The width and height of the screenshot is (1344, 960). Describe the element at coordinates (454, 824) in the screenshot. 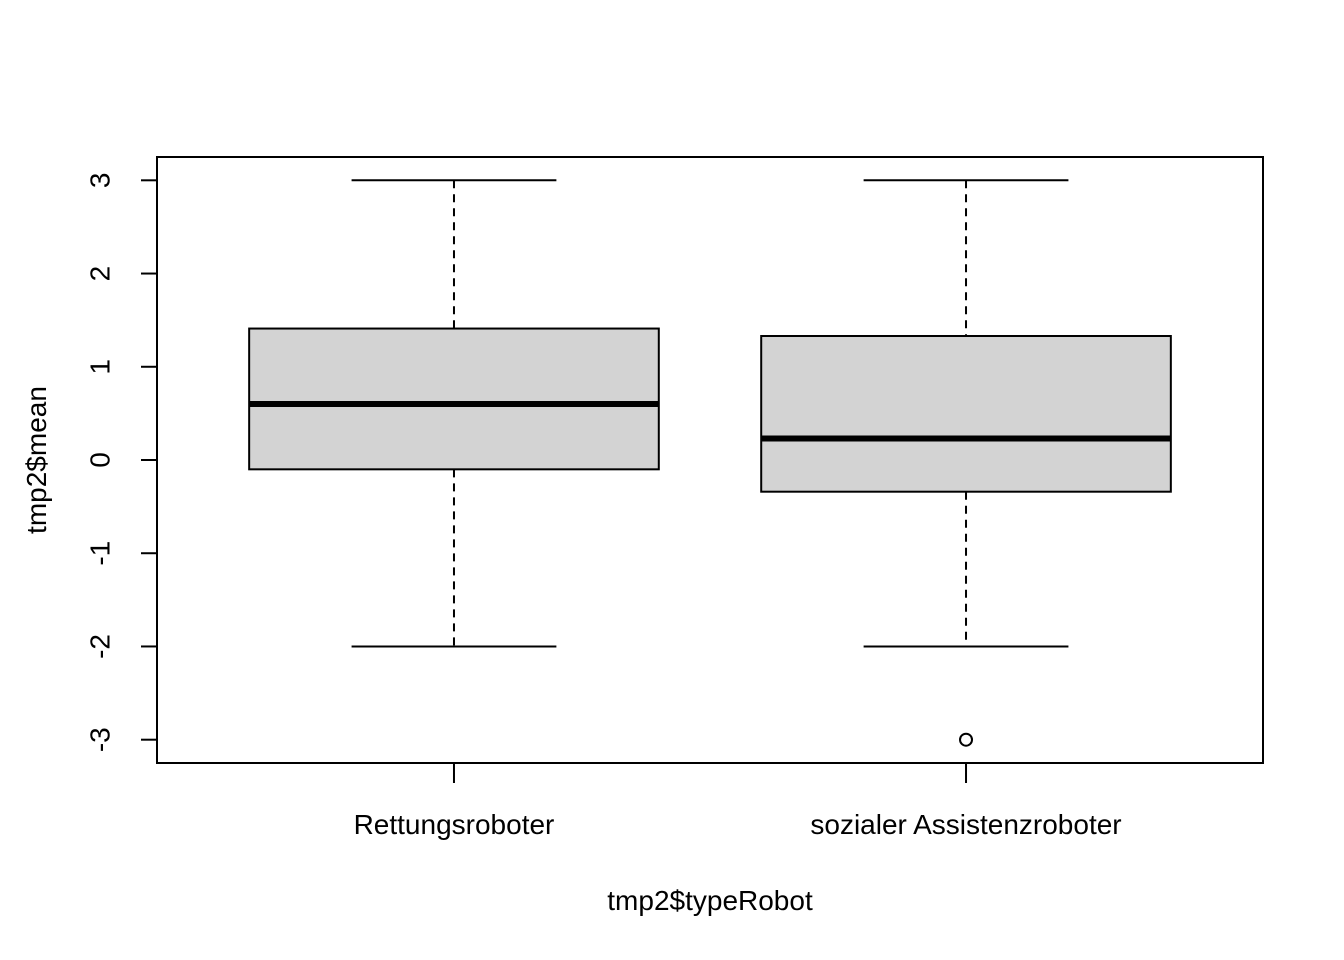

I see `x-tick-label: Rettungsroboter` at that location.